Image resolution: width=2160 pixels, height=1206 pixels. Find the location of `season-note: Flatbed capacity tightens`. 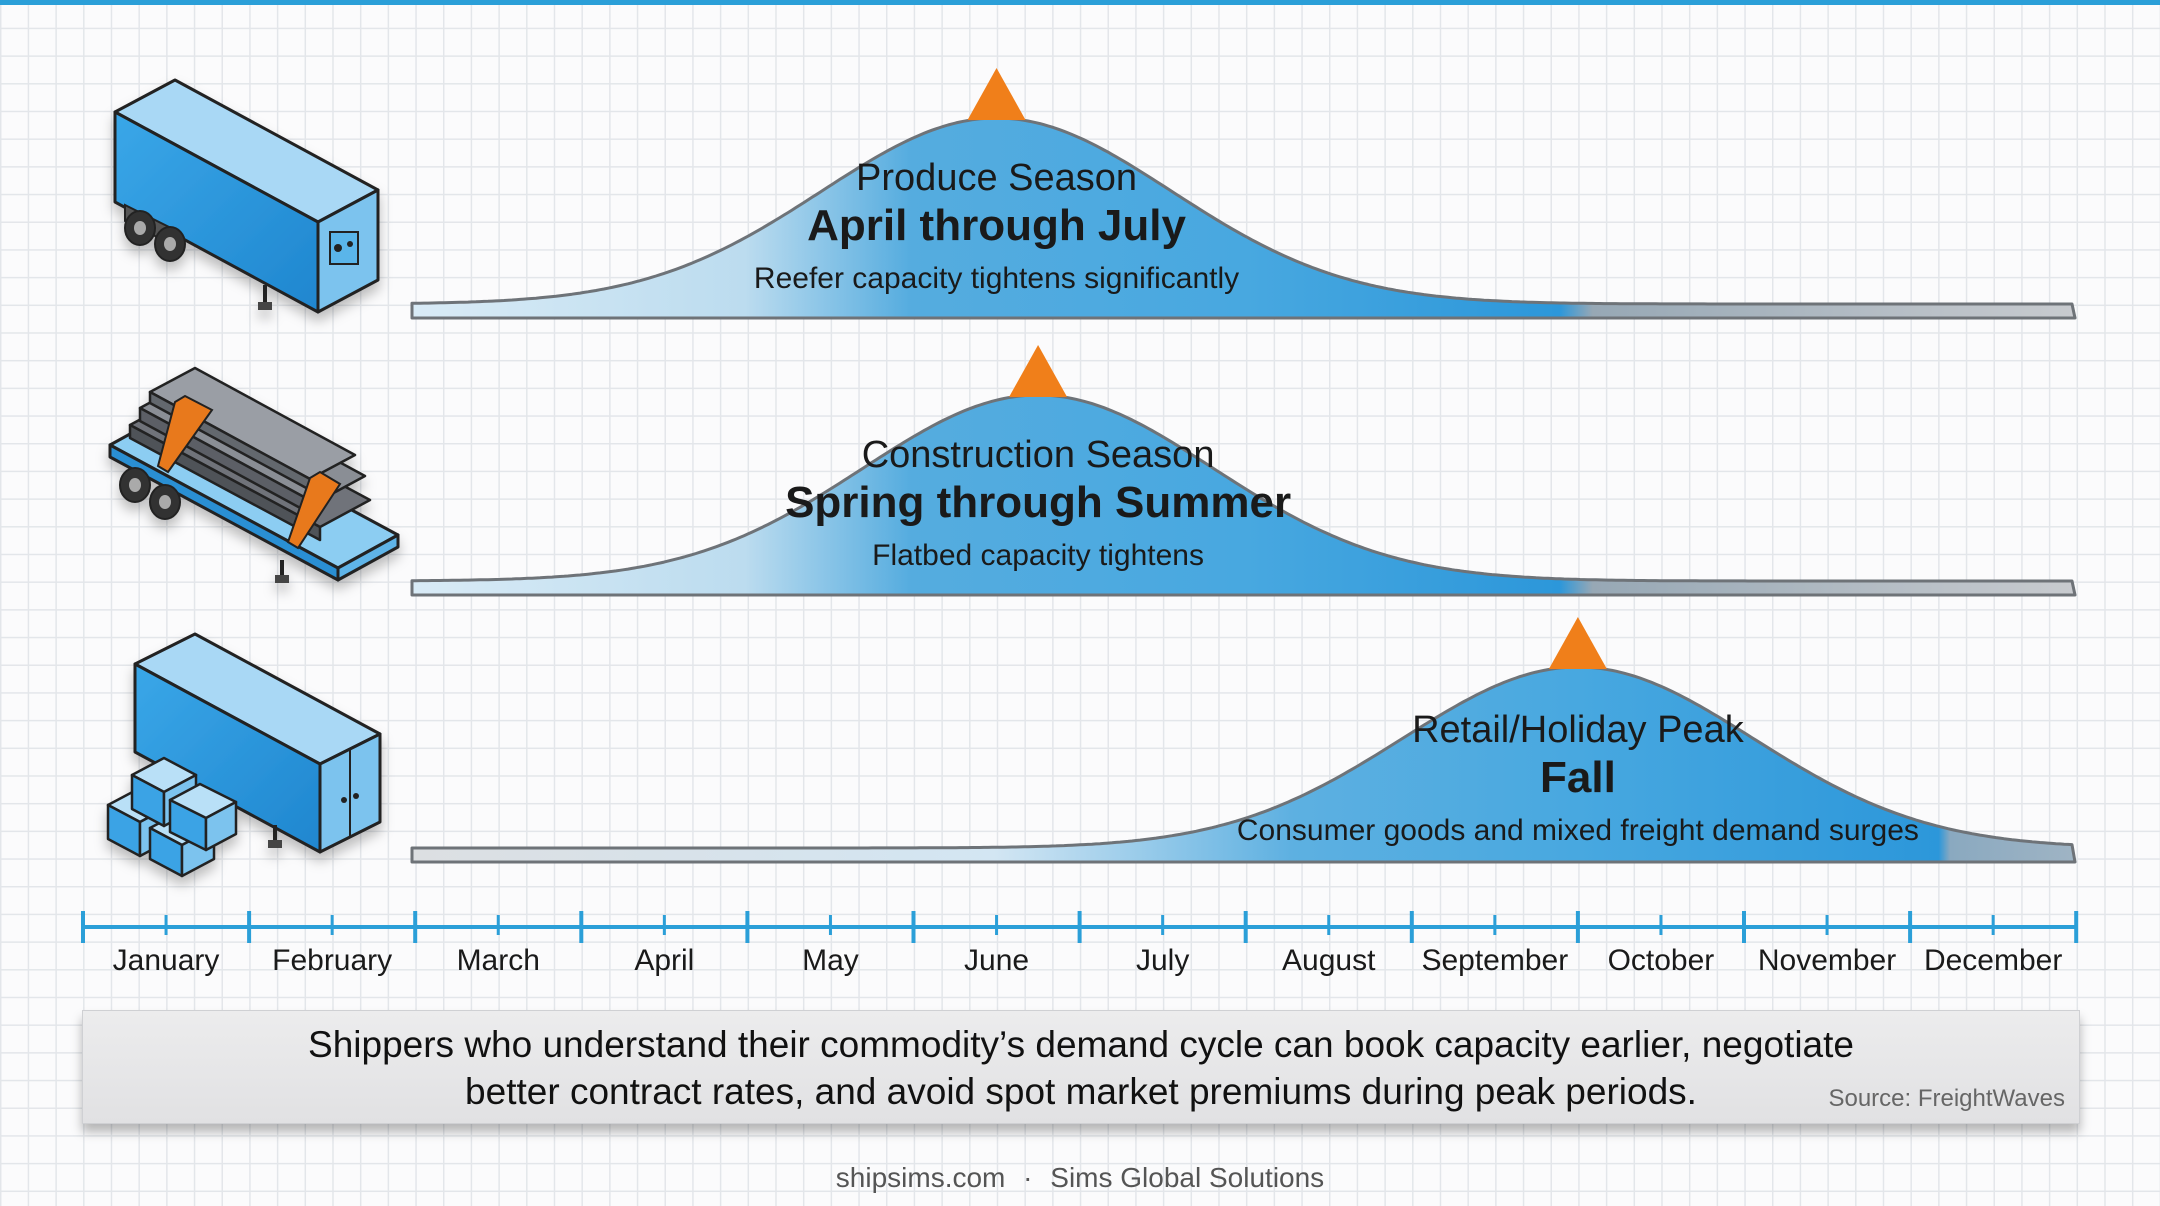

season-note: Flatbed capacity tightens is located at coordinates (1038, 555).